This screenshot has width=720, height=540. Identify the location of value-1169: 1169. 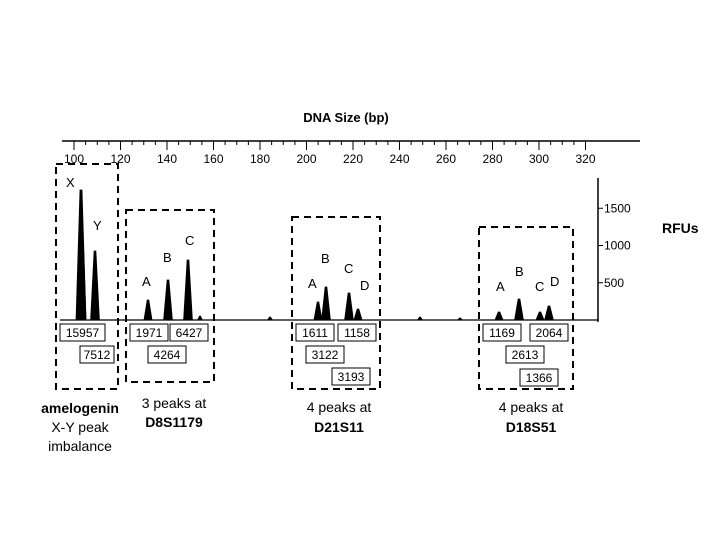
(502, 333).